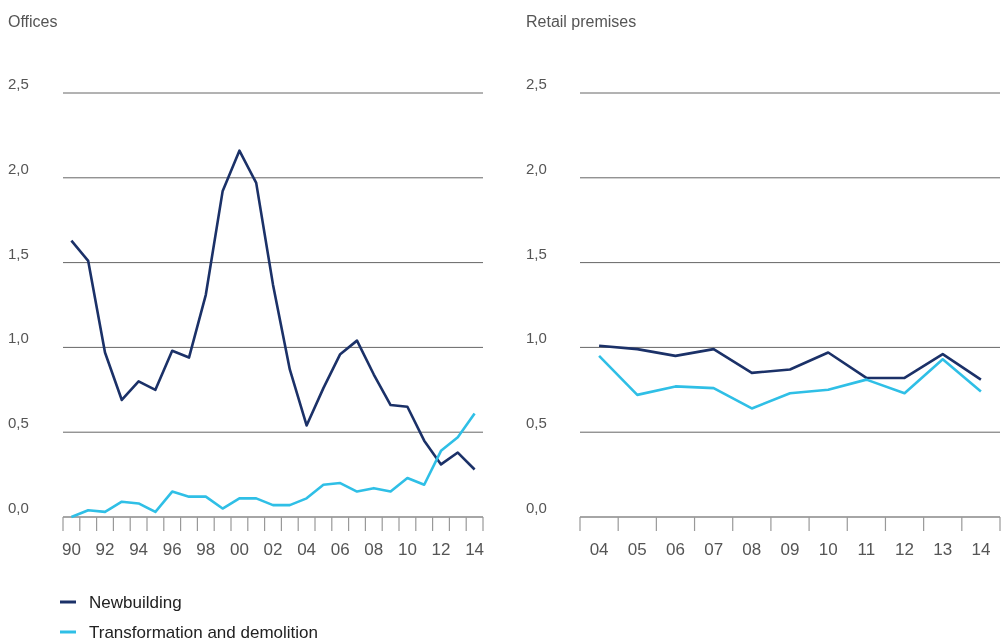 The width and height of the screenshot is (1004, 639). I want to click on x-tick-label: 98, so click(206, 549).